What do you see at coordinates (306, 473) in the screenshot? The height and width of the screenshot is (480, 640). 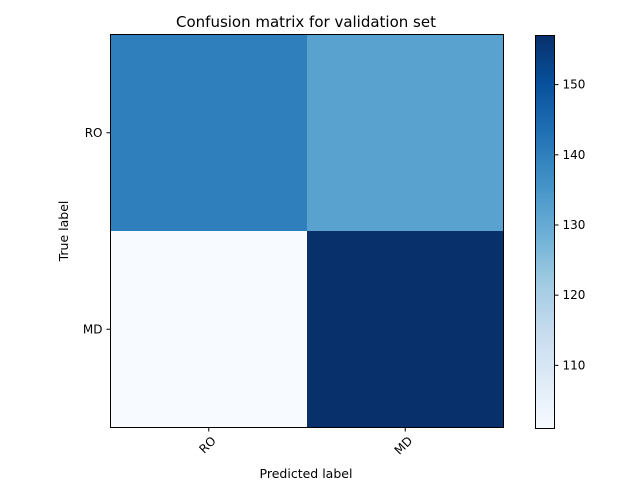 I see `x-axis-label: Predicted label` at bounding box center [306, 473].